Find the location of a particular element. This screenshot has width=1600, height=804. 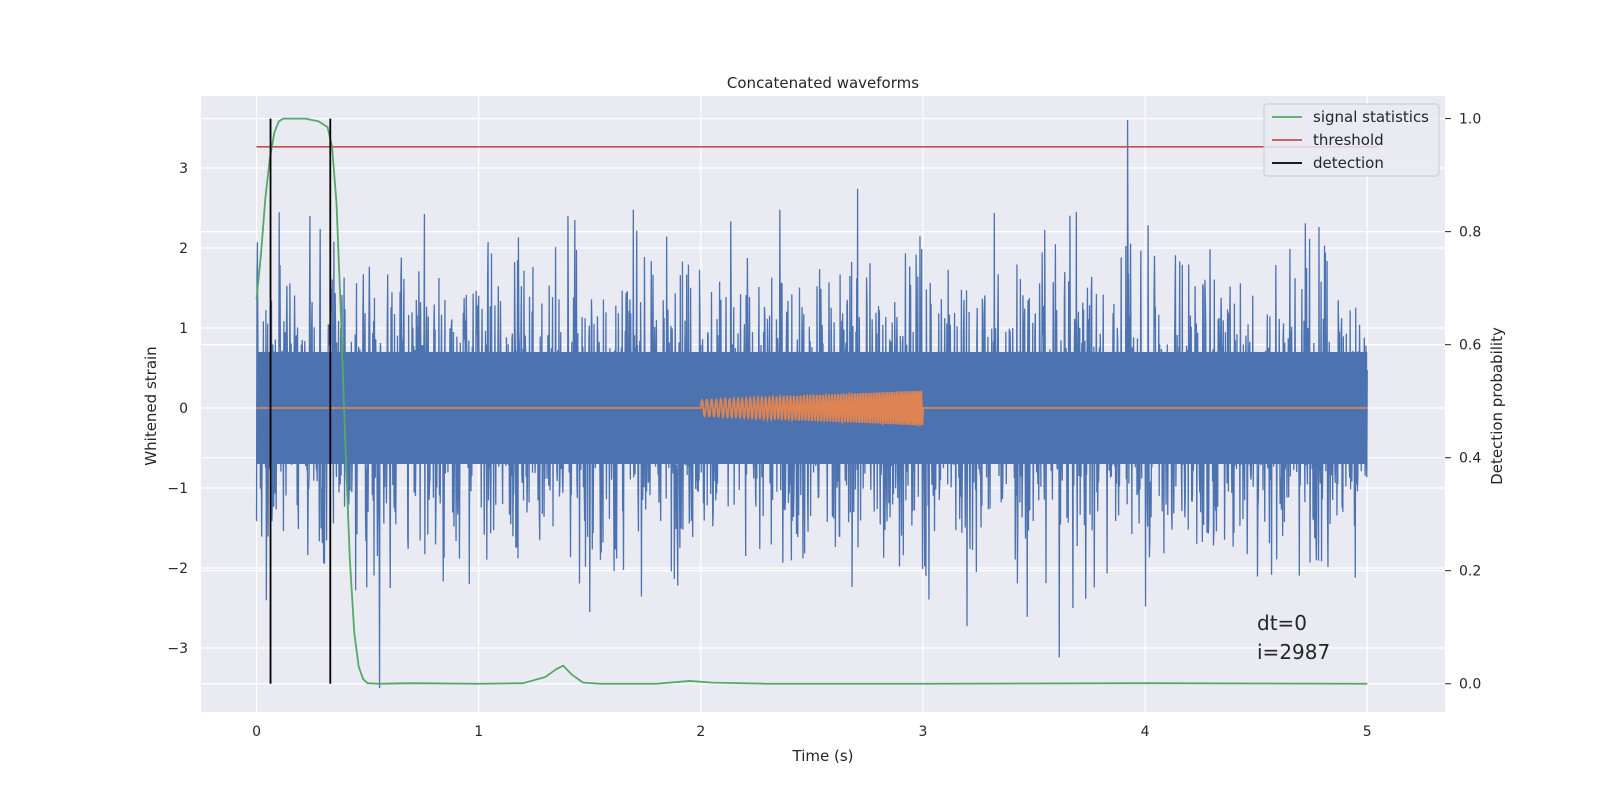

y2-tick-label: 0.2 is located at coordinates (1470, 572).